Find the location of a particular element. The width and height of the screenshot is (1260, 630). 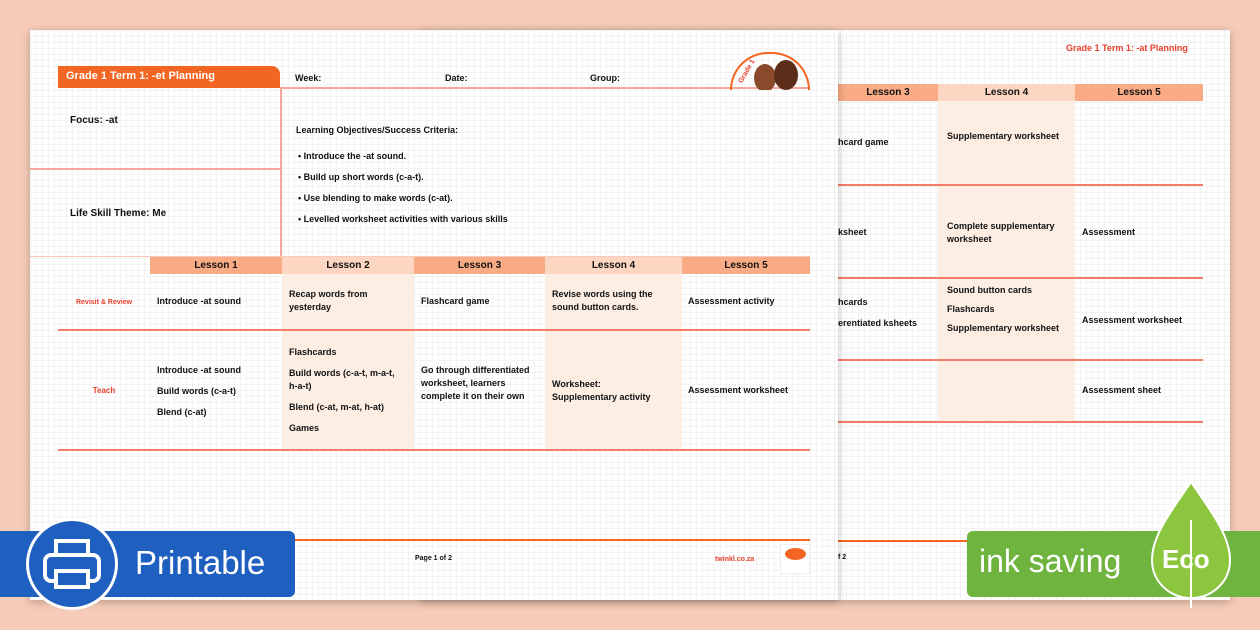

lesson-3-header: Lesson 3 is located at coordinates (479, 265).